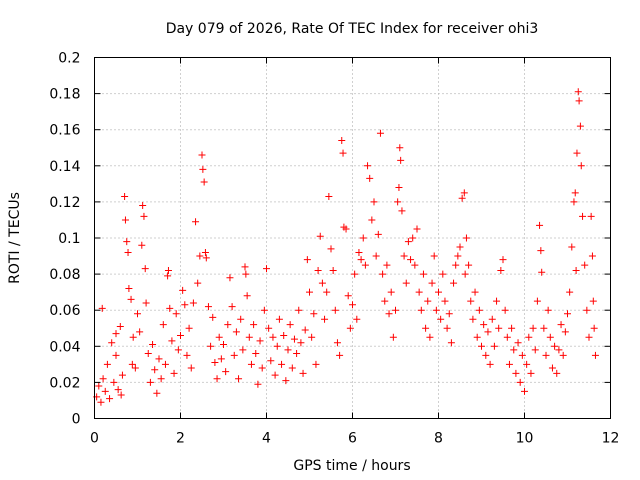 Image resolution: width=640 pixels, height=480 pixels. I want to click on y-tick-label: 0.16, so click(64, 131).